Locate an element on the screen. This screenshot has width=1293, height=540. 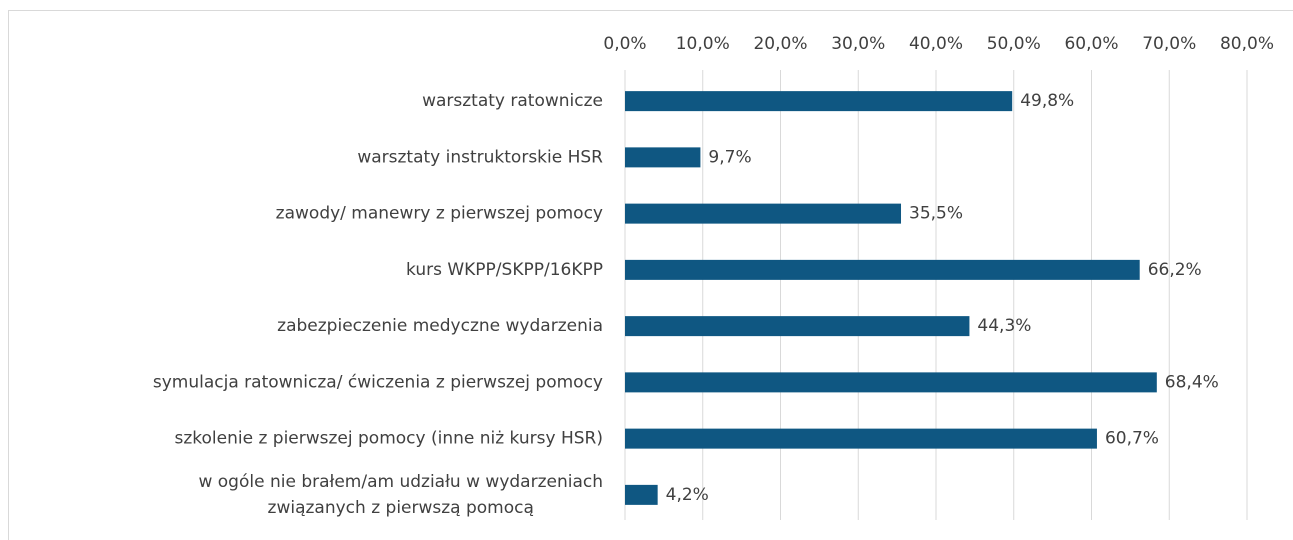
value-label: 35,5% is located at coordinates (936, 214).